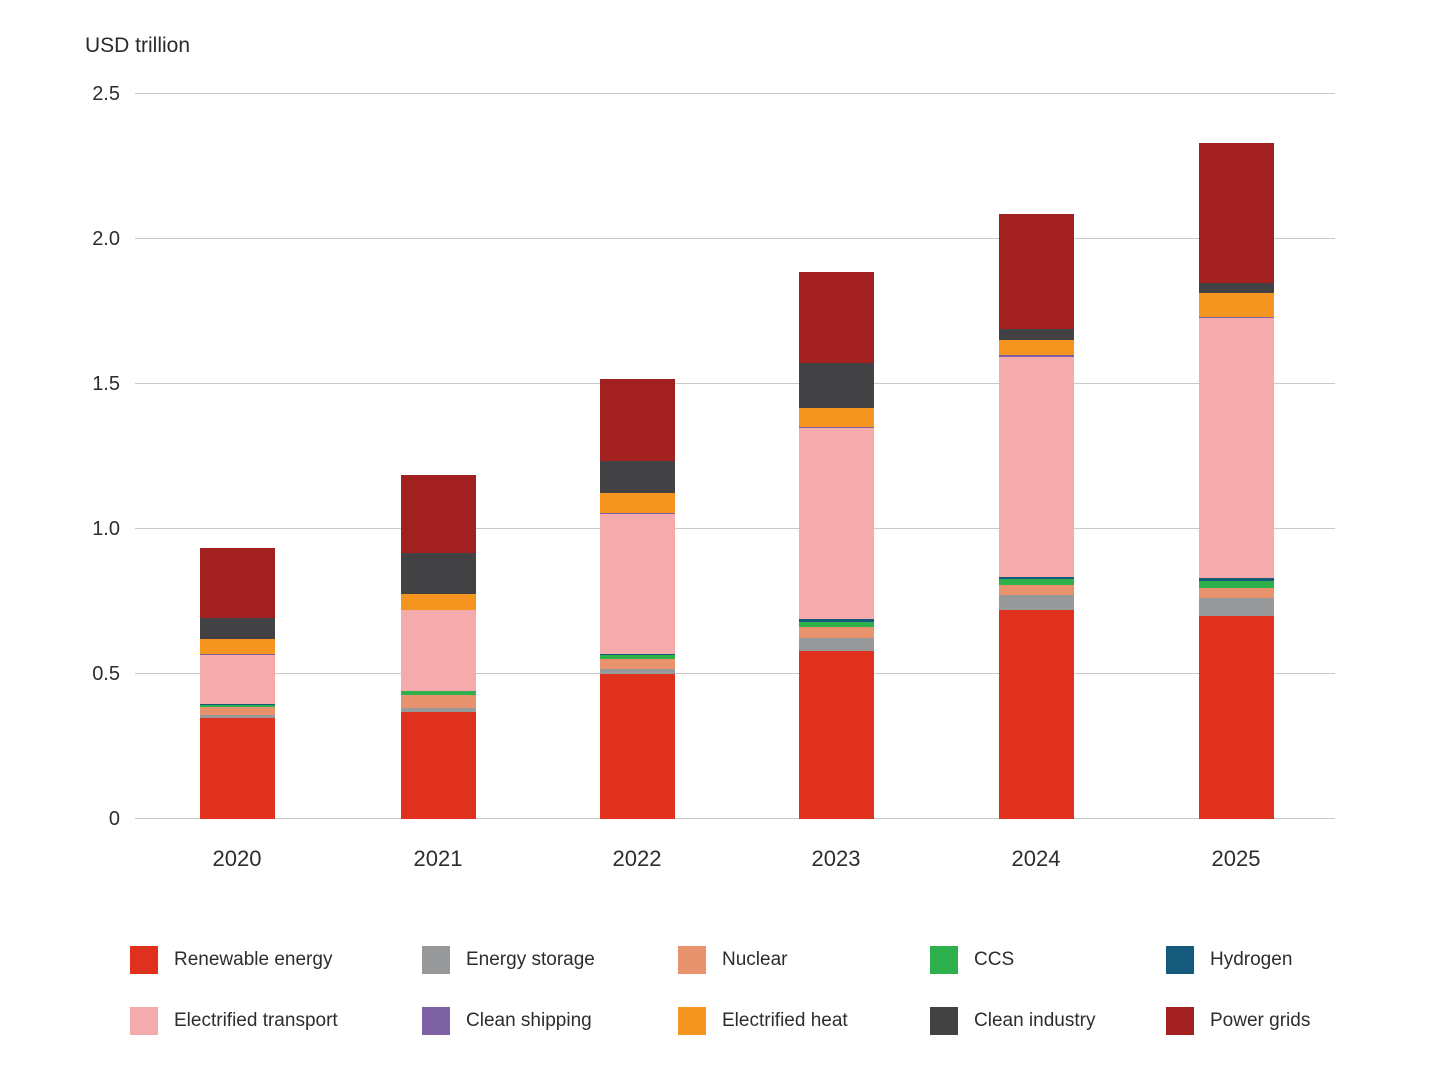 This screenshot has width=1429, height=1069. What do you see at coordinates (972, 960) in the screenshot?
I see `legend-item-ccs: CCS` at bounding box center [972, 960].